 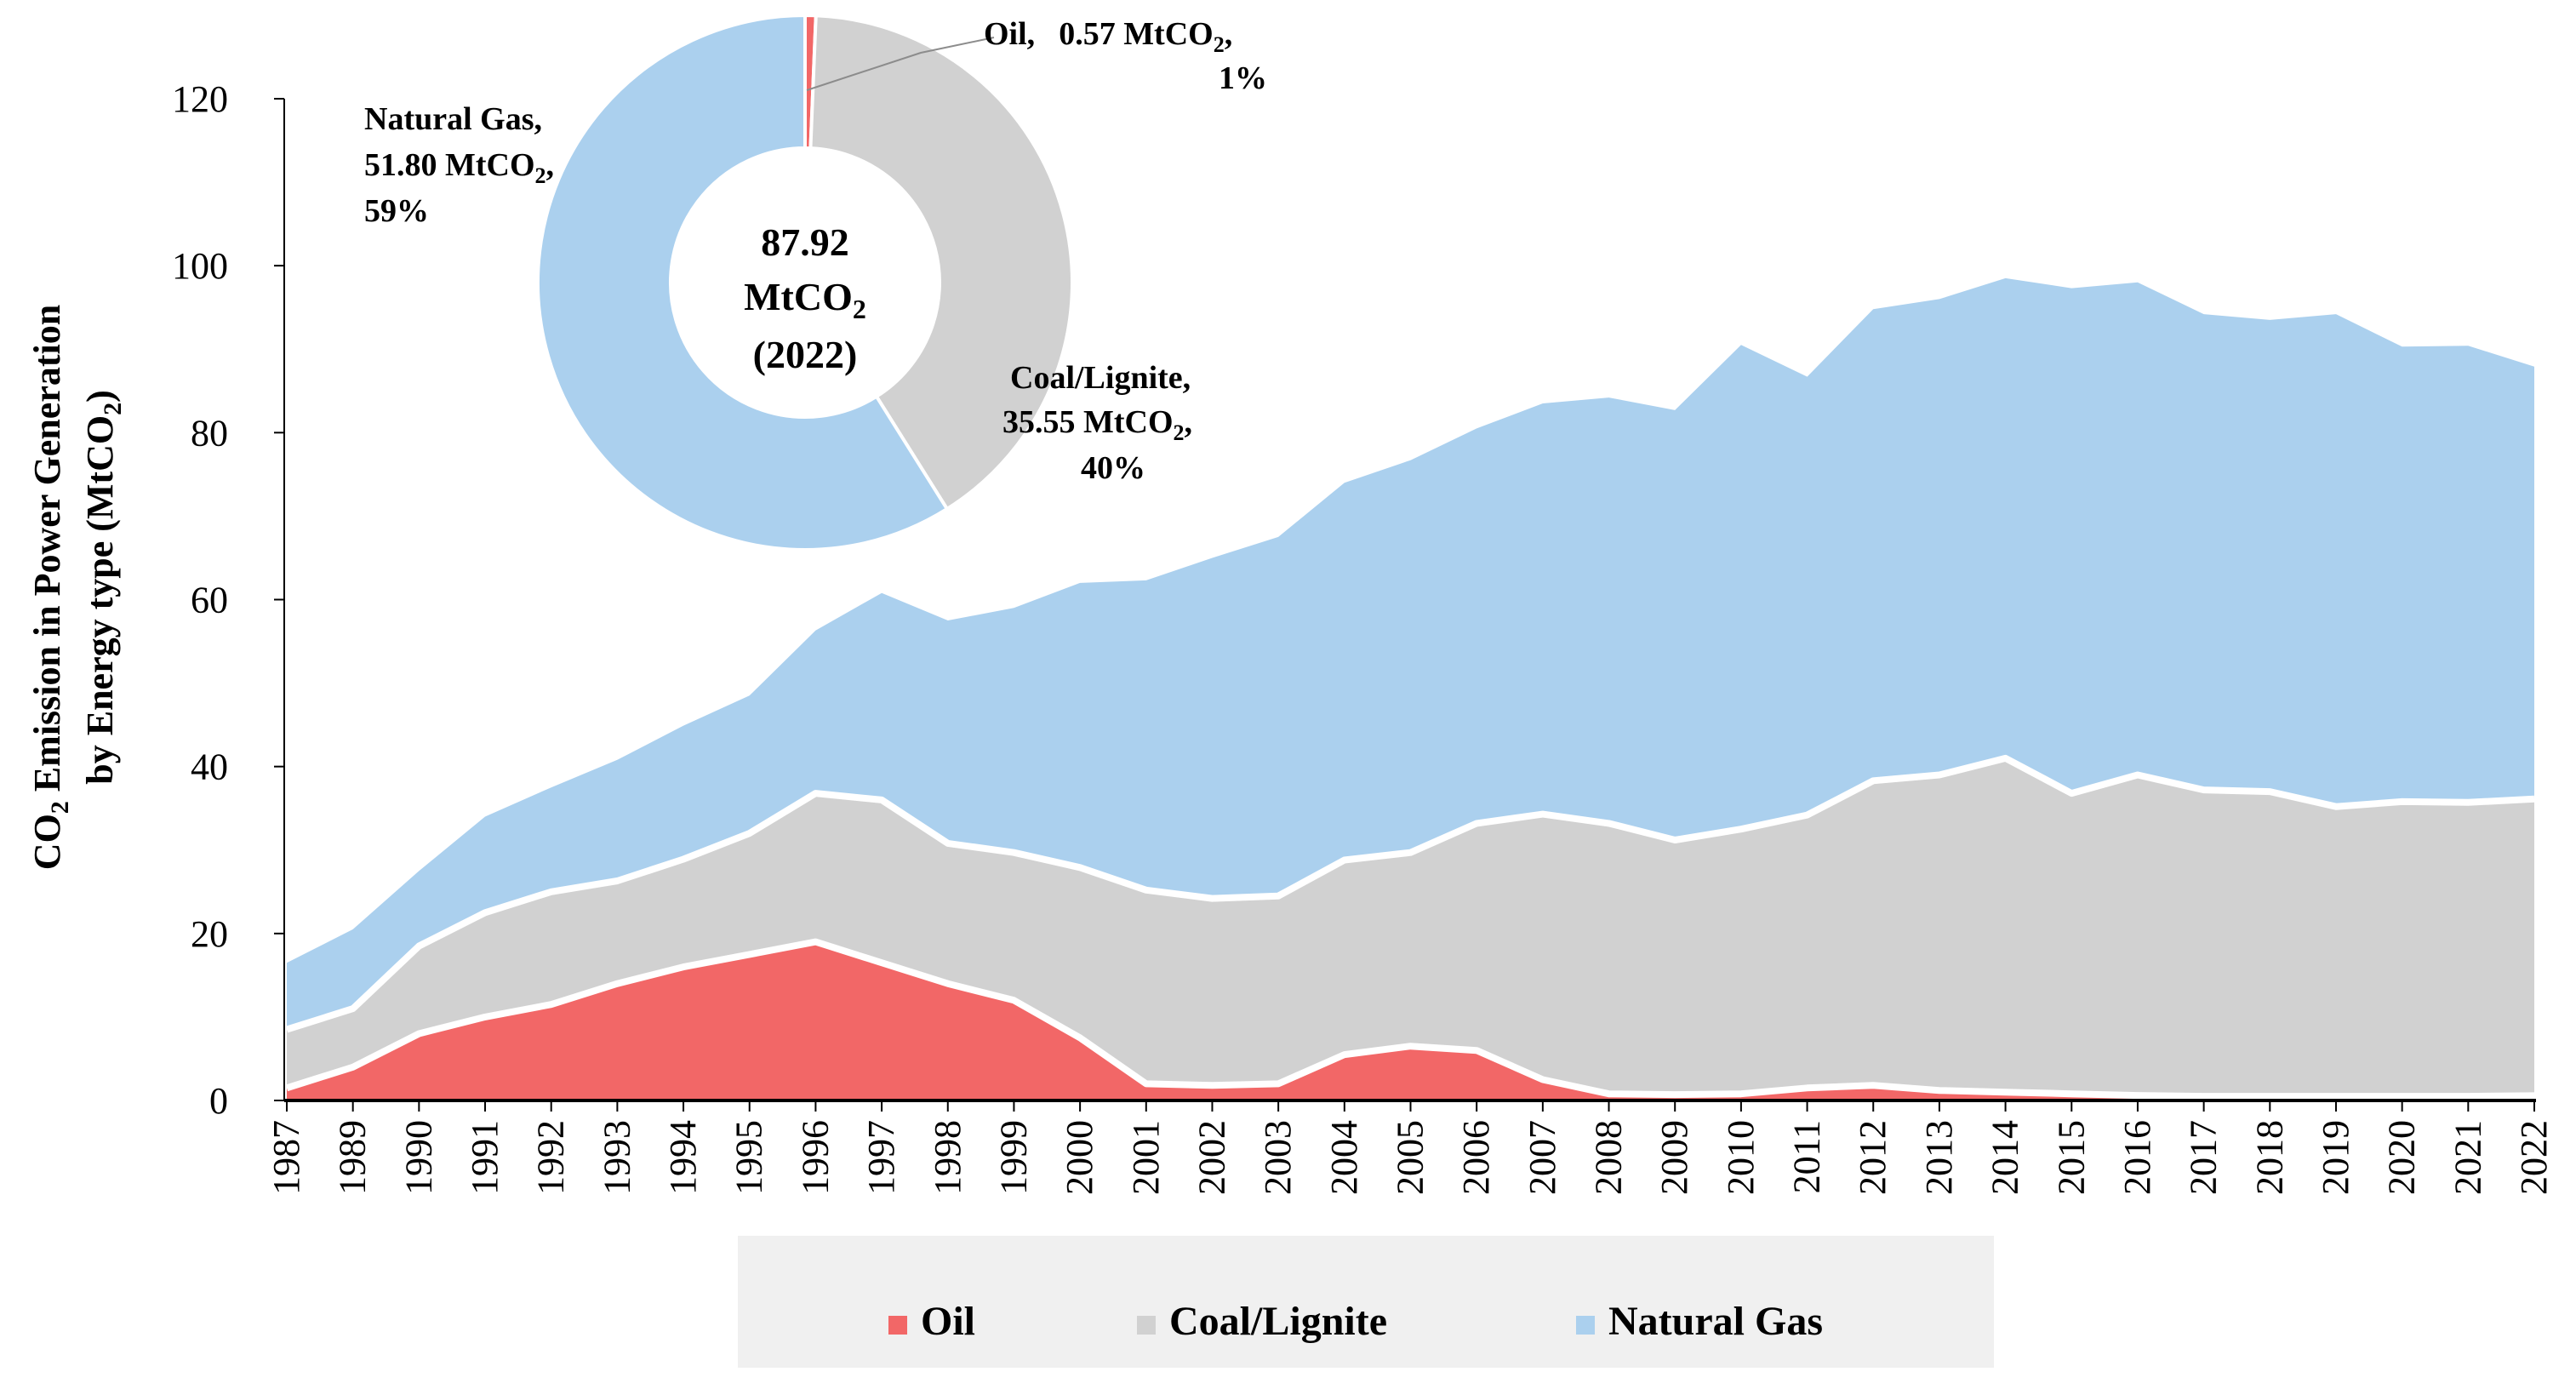 I want to click on y-axis-title-line1-a: CO, so click(x=47, y=842).